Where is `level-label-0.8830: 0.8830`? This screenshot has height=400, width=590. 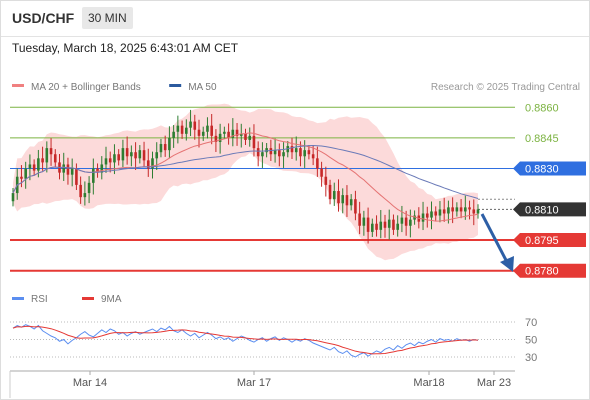 level-label-0.8830: 0.8830 is located at coordinates (542, 170).